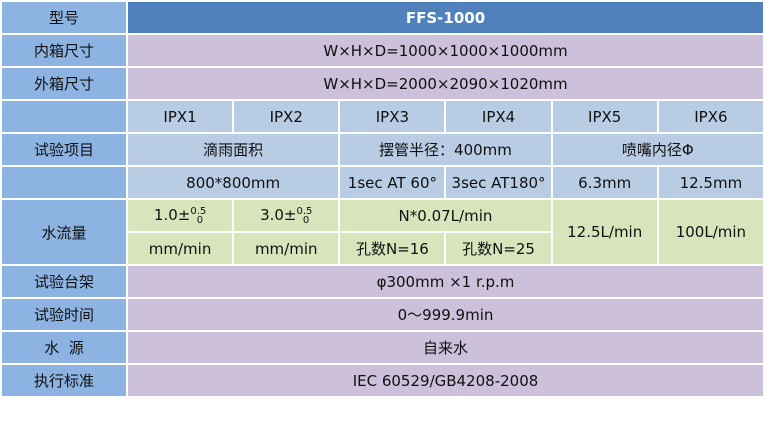 The width and height of the screenshot is (765, 422). Describe the element at coordinates (445, 281) in the screenshot. I see `rack-value: φ300mm ×1 r.p.m` at that location.